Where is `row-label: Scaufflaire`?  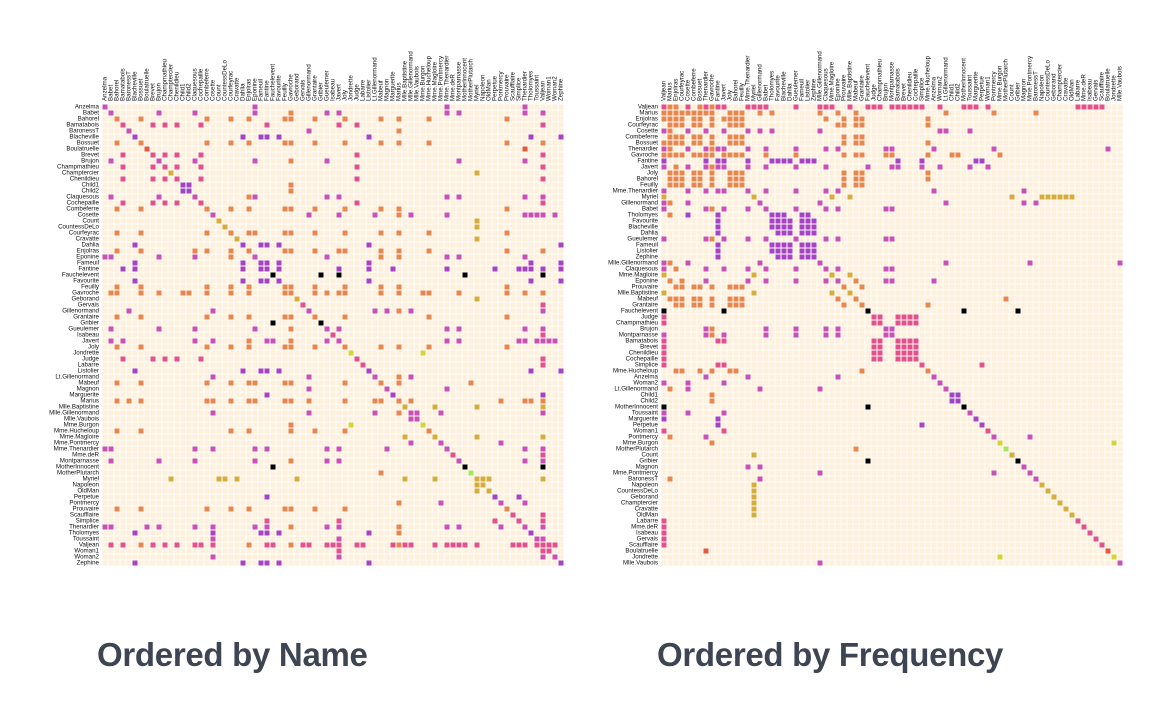
row-label: Scaufflaire is located at coordinates (644, 545).